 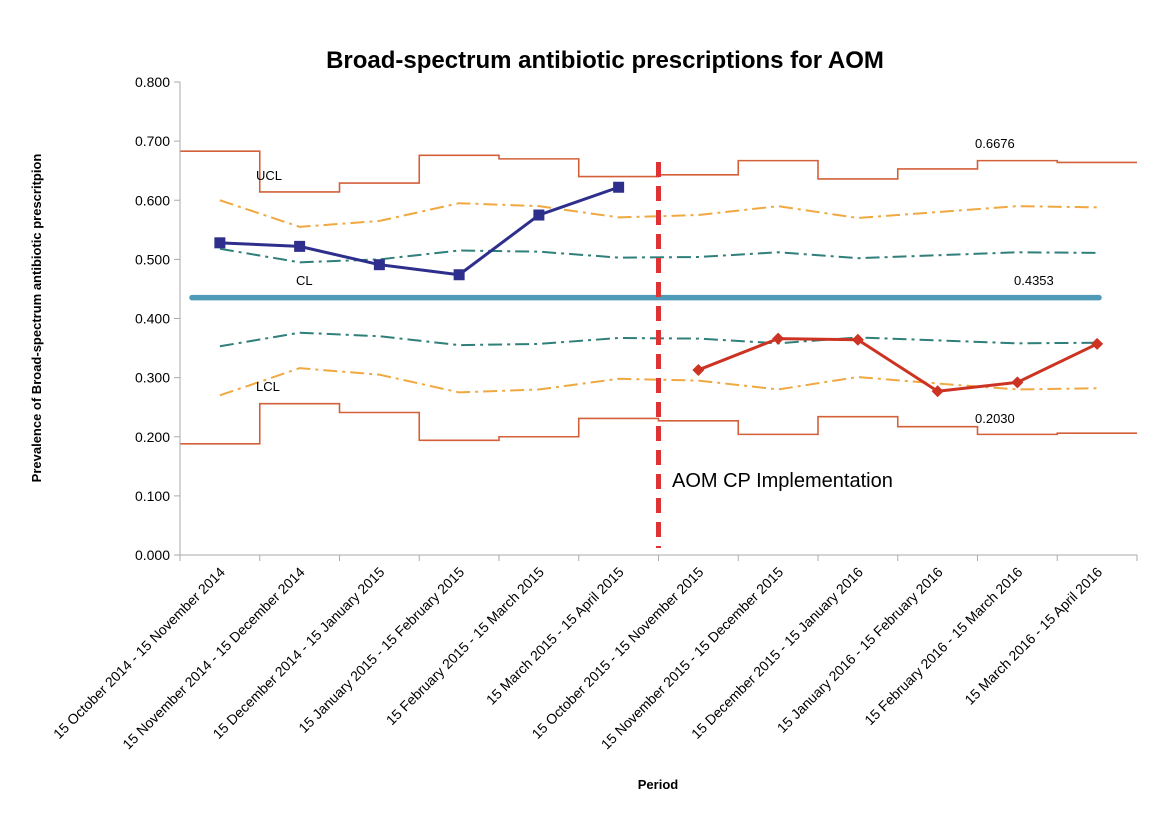 I want to click on ucl-label: UCL, so click(x=269, y=175).